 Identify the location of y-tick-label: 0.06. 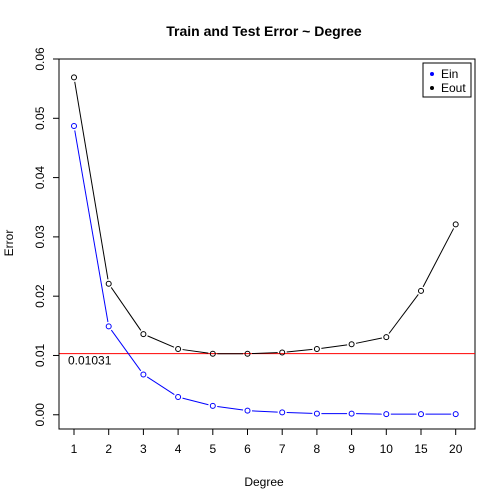
(40, 59).